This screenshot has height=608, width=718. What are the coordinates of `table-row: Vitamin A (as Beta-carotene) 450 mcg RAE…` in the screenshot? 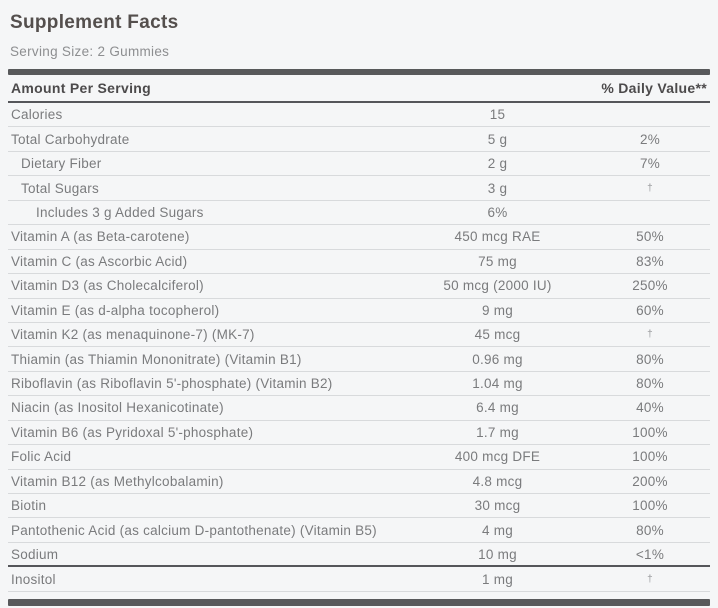 It's located at (359, 237).